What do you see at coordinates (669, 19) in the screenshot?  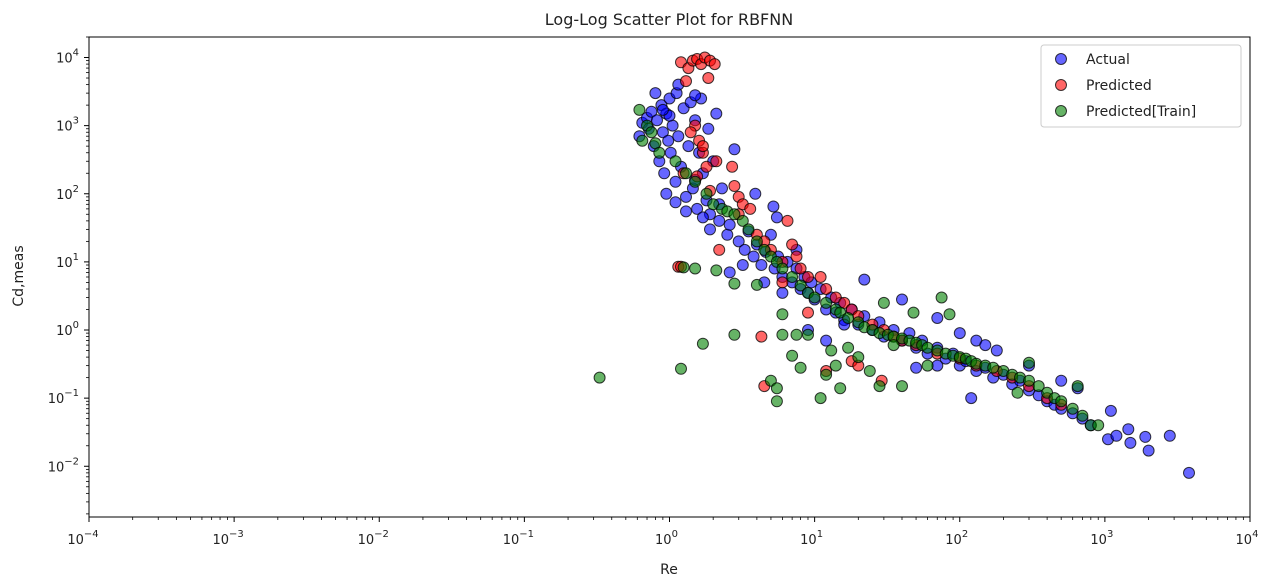 I see `chart-title: Log-Log Scatter Plot for RBFNN` at bounding box center [669, 19].